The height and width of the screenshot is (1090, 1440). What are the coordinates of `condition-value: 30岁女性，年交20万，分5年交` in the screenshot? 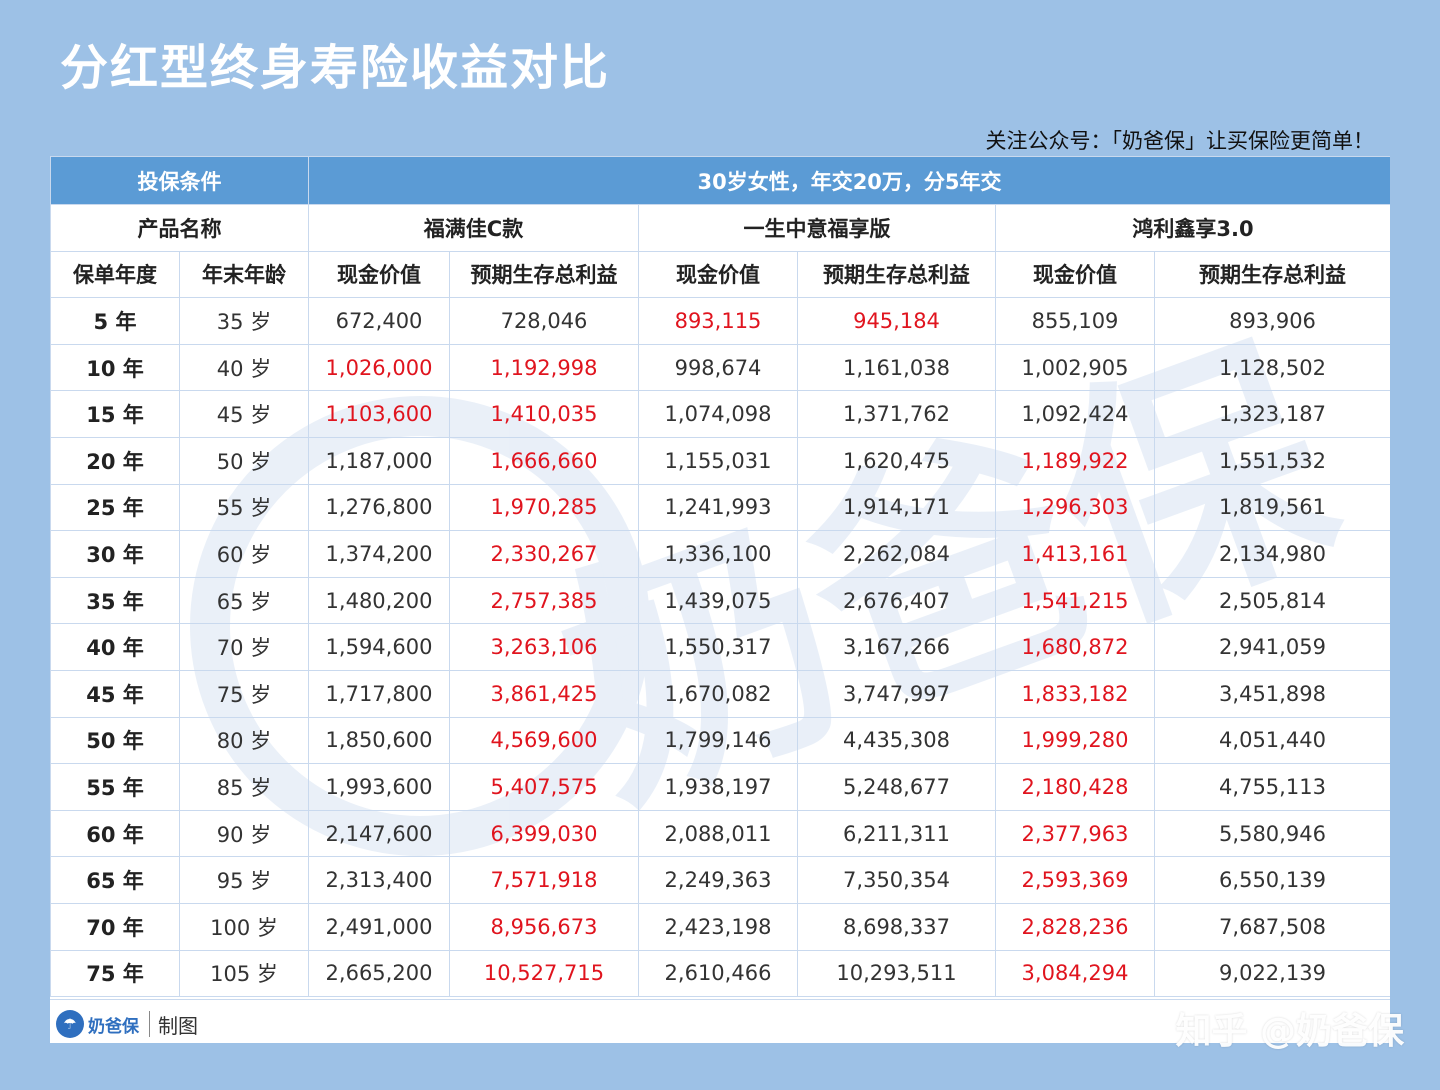 It's located at (849, 180).